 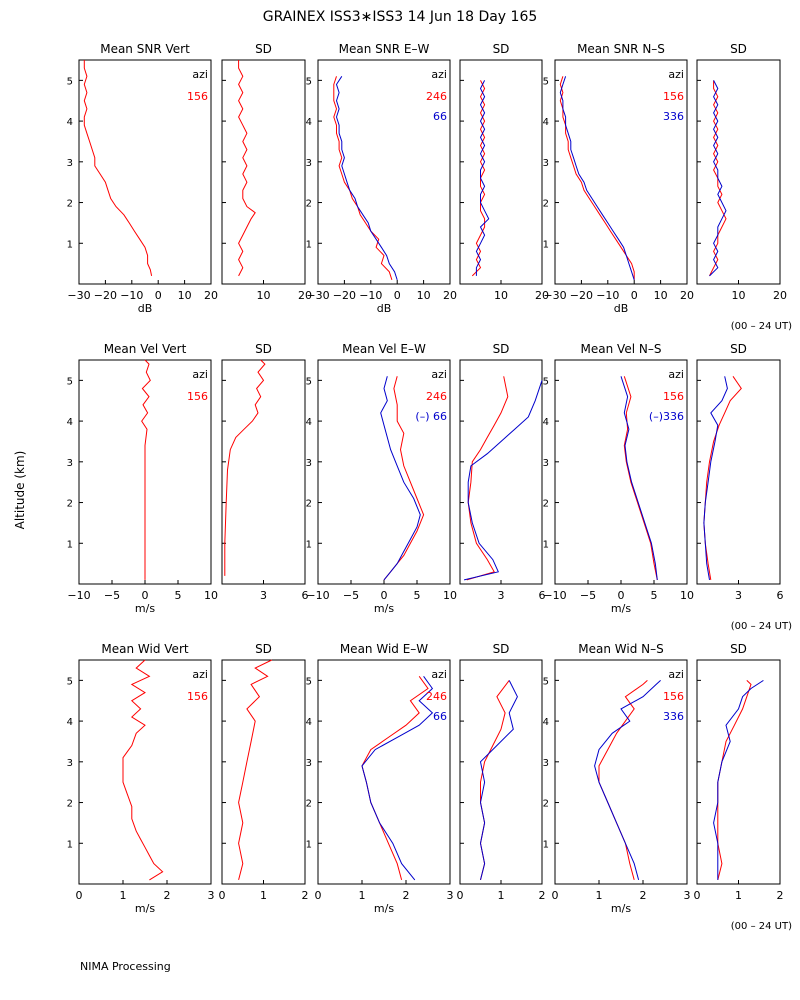 I want to click on panel-title: Mean SNR Vert, so click(x=145, y=49).